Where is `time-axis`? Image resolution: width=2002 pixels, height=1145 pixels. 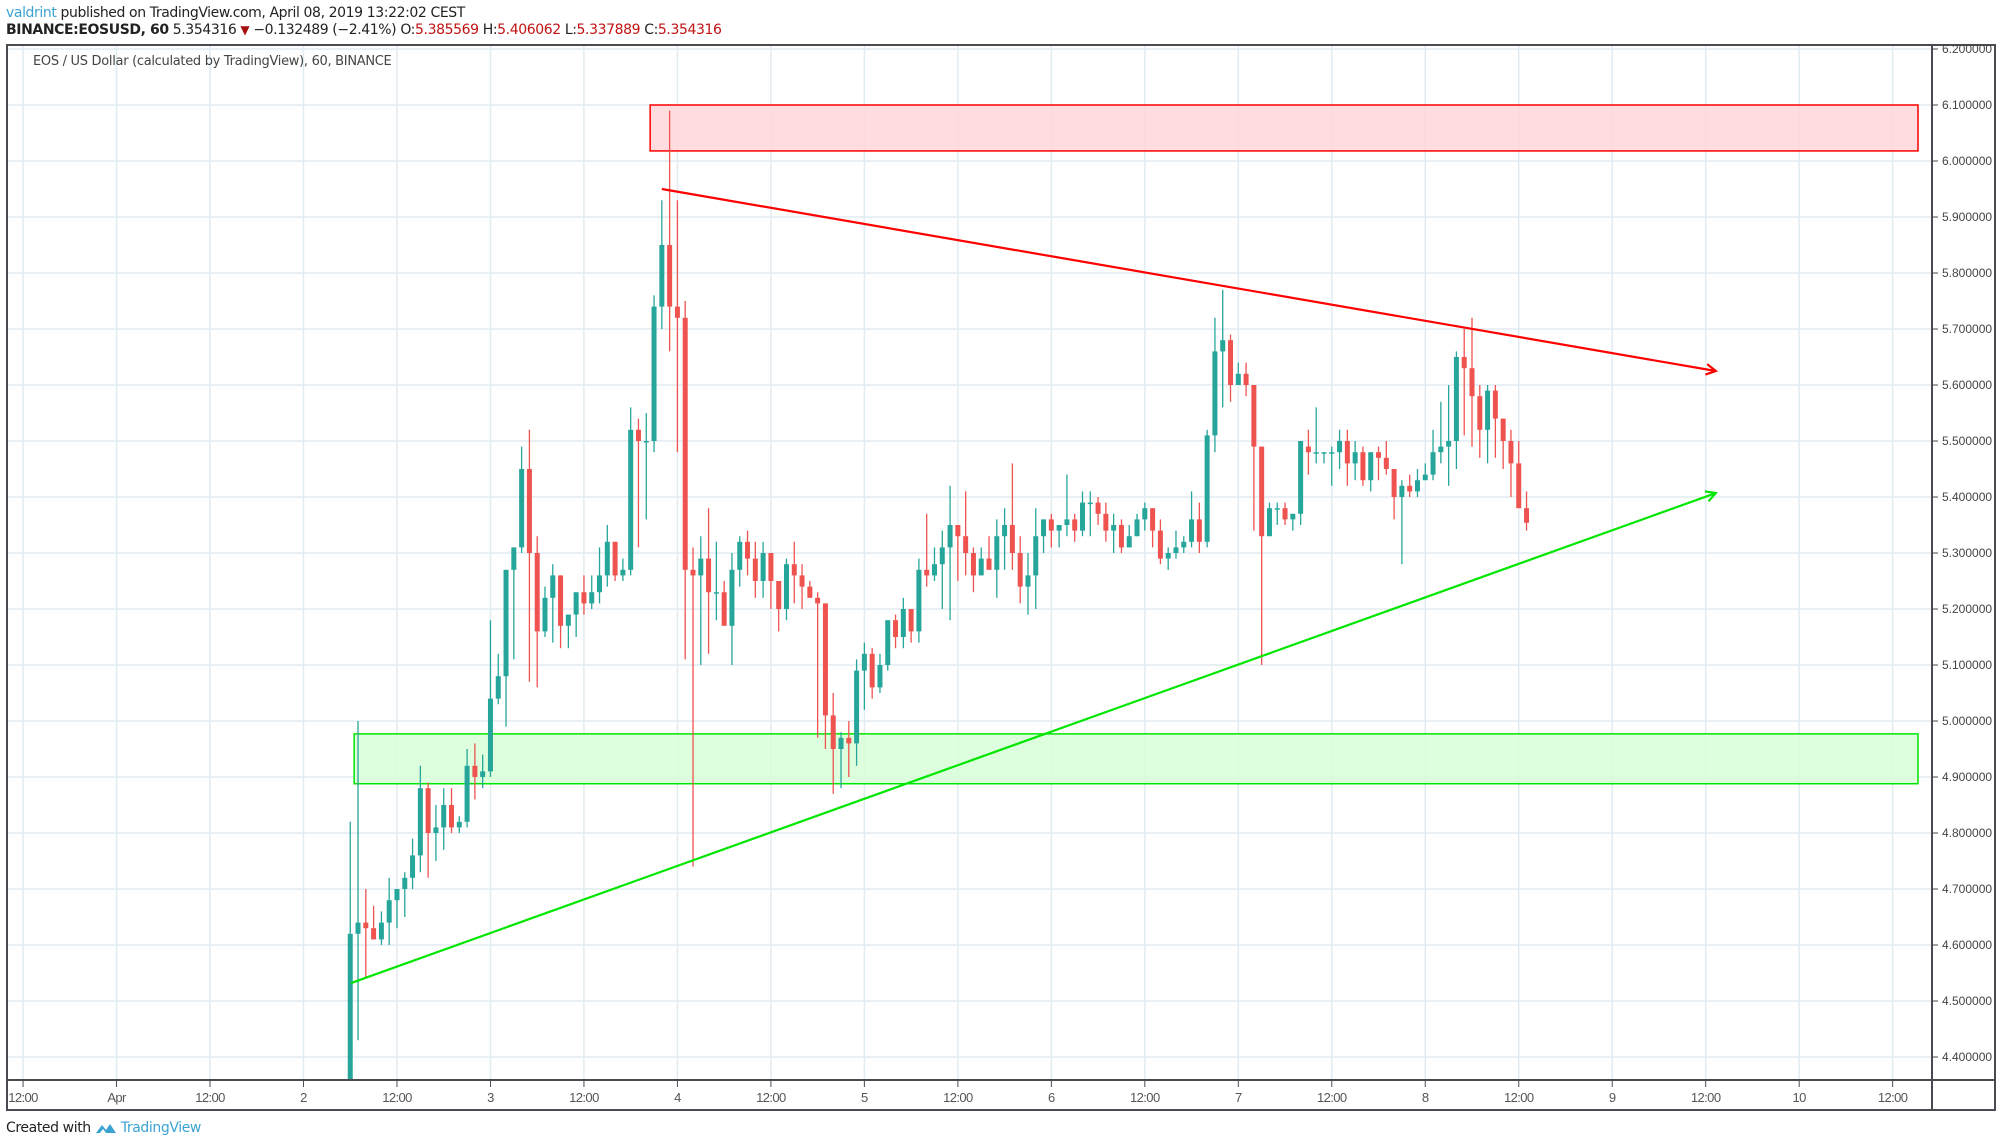
time-axis is located at coordinates (1001, 1096).